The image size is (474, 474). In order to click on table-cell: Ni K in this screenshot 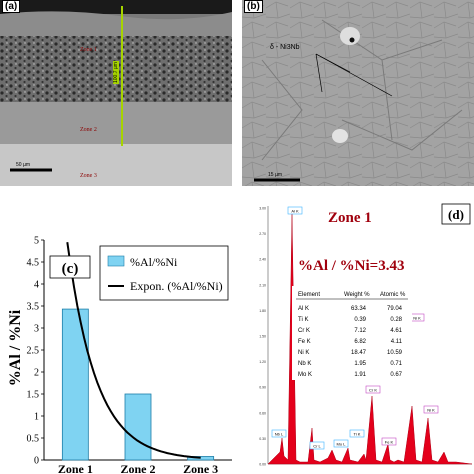, I will do `click(303, 353)`.